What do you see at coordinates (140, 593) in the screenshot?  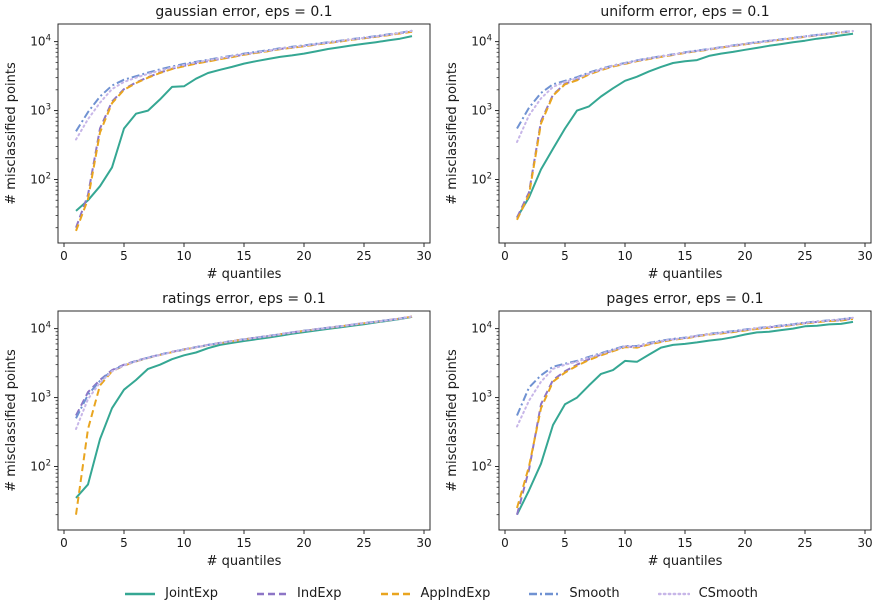 I see `jointexp-line-icon` at bounding box center [140, 593].